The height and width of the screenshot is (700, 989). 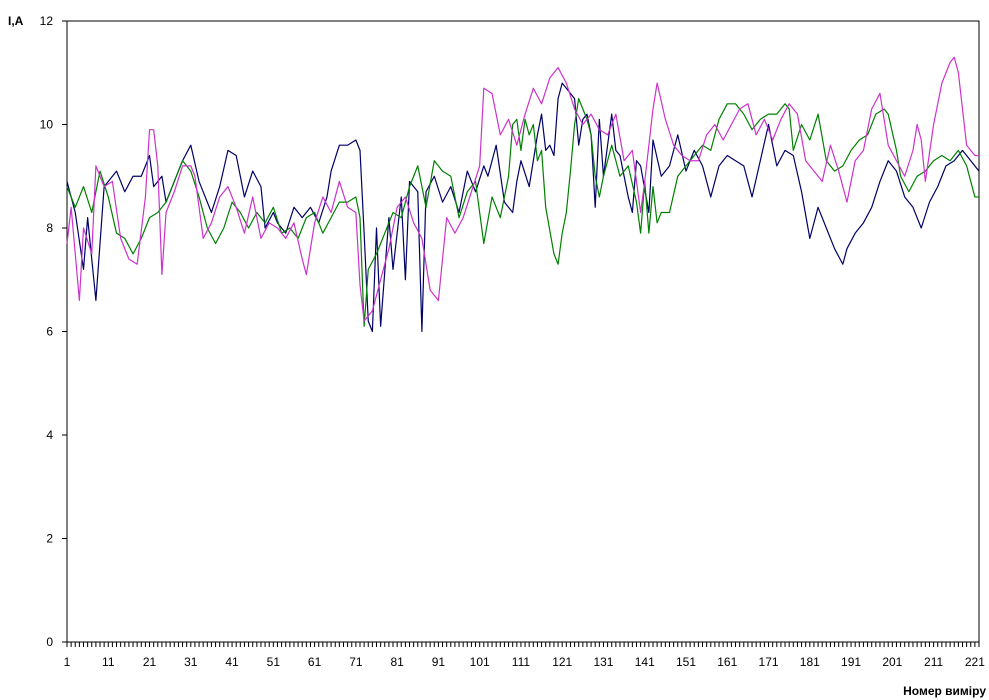 I want to click on x-tick-label: 131, so click(x=603, y=662).